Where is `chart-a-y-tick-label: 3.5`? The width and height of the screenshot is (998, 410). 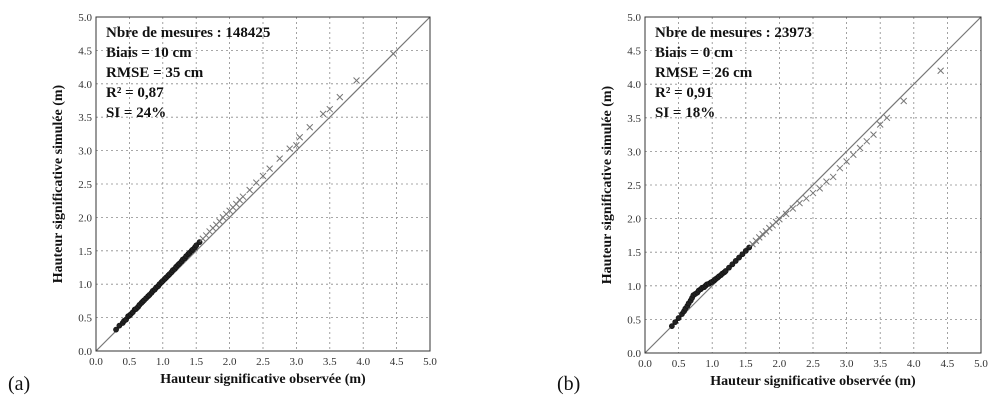 chart-a-y-tick-label: 3.5 is located at coordinates (85, 118).